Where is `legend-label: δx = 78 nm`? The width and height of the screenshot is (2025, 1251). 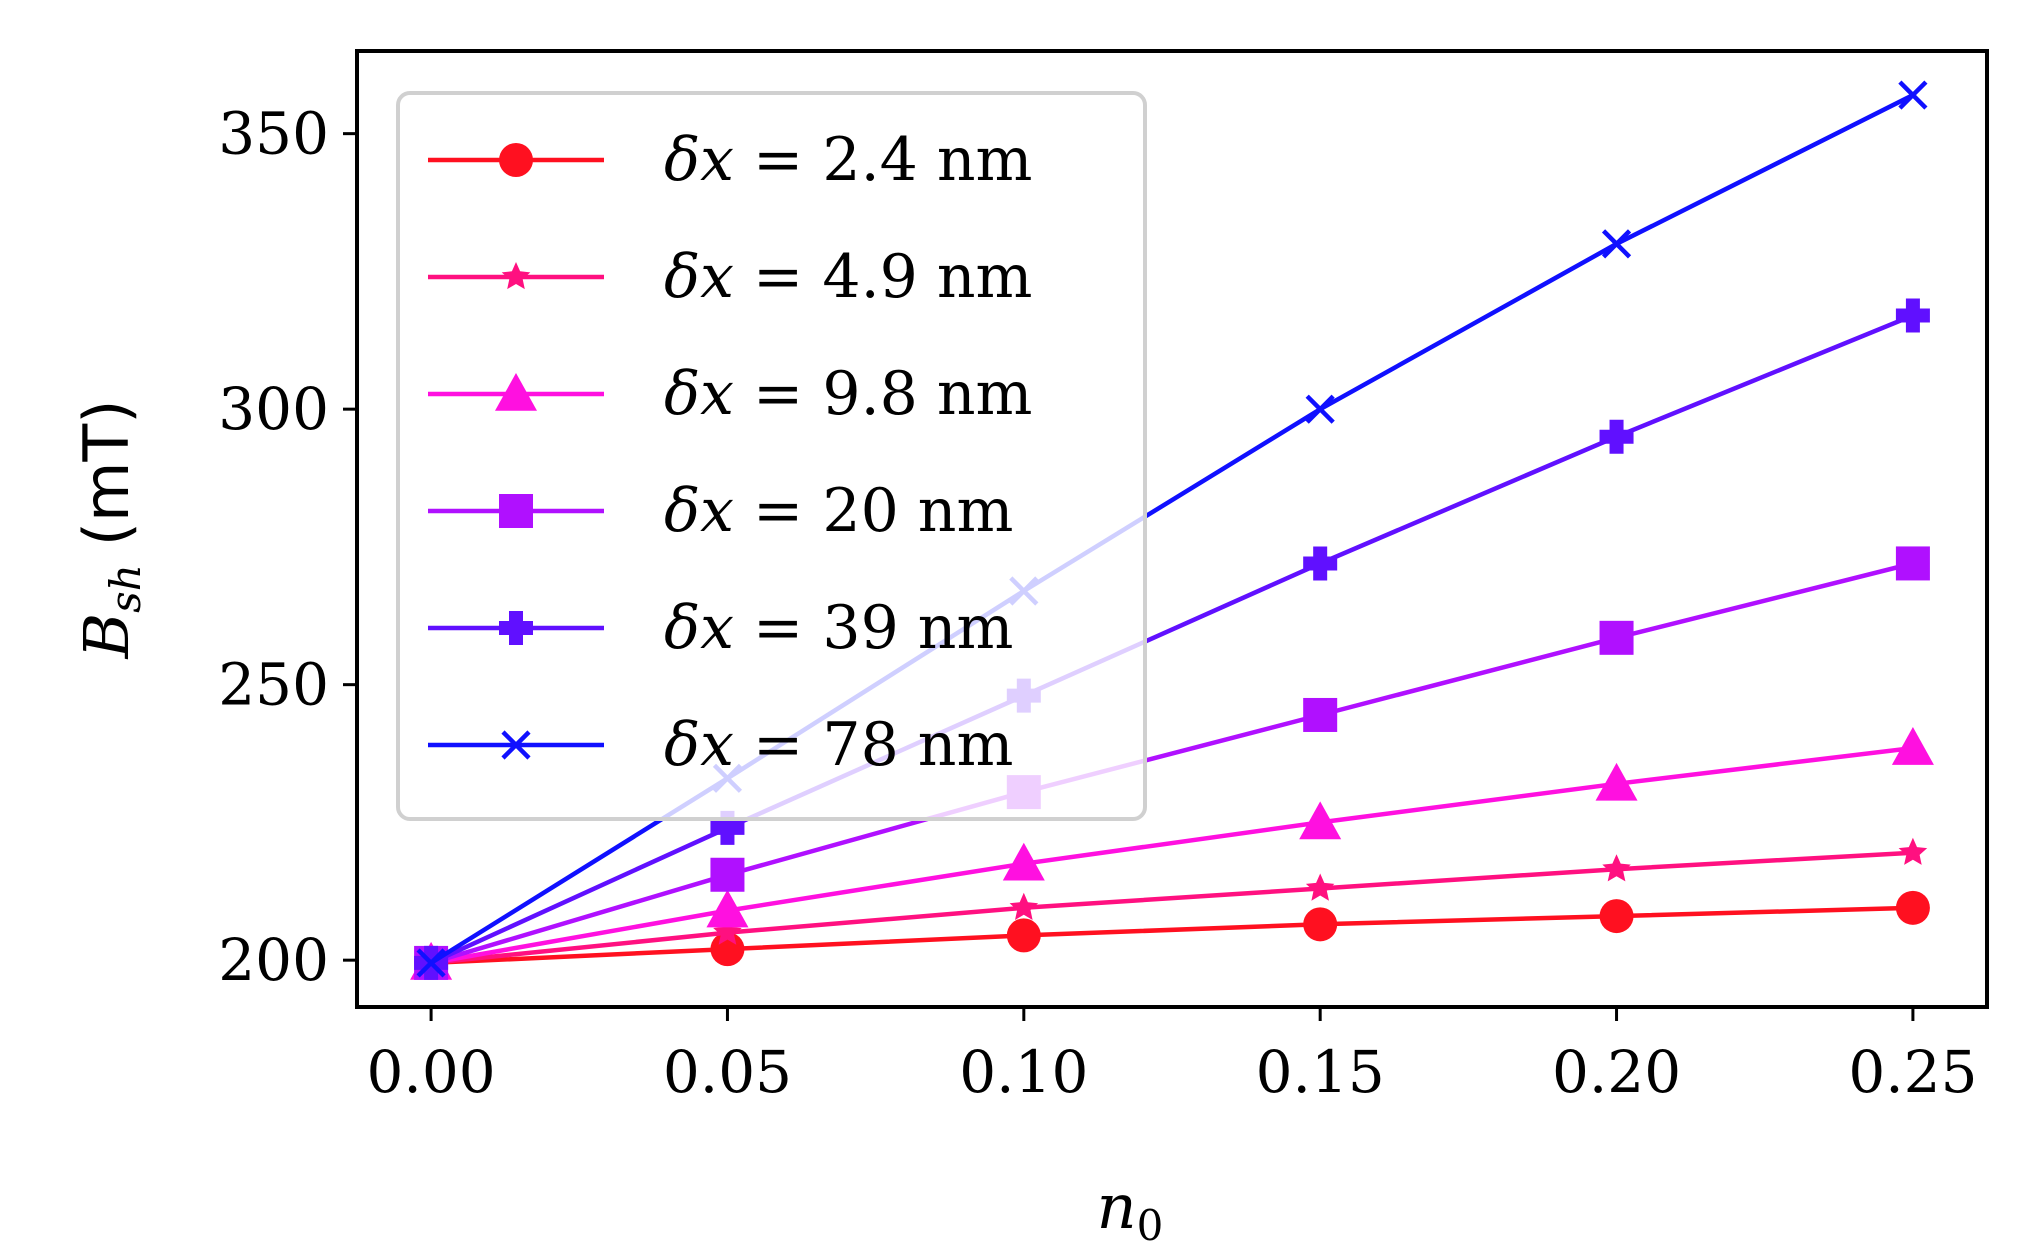 legend-label: δx = 78 nm is located at coordinates (838, 745).